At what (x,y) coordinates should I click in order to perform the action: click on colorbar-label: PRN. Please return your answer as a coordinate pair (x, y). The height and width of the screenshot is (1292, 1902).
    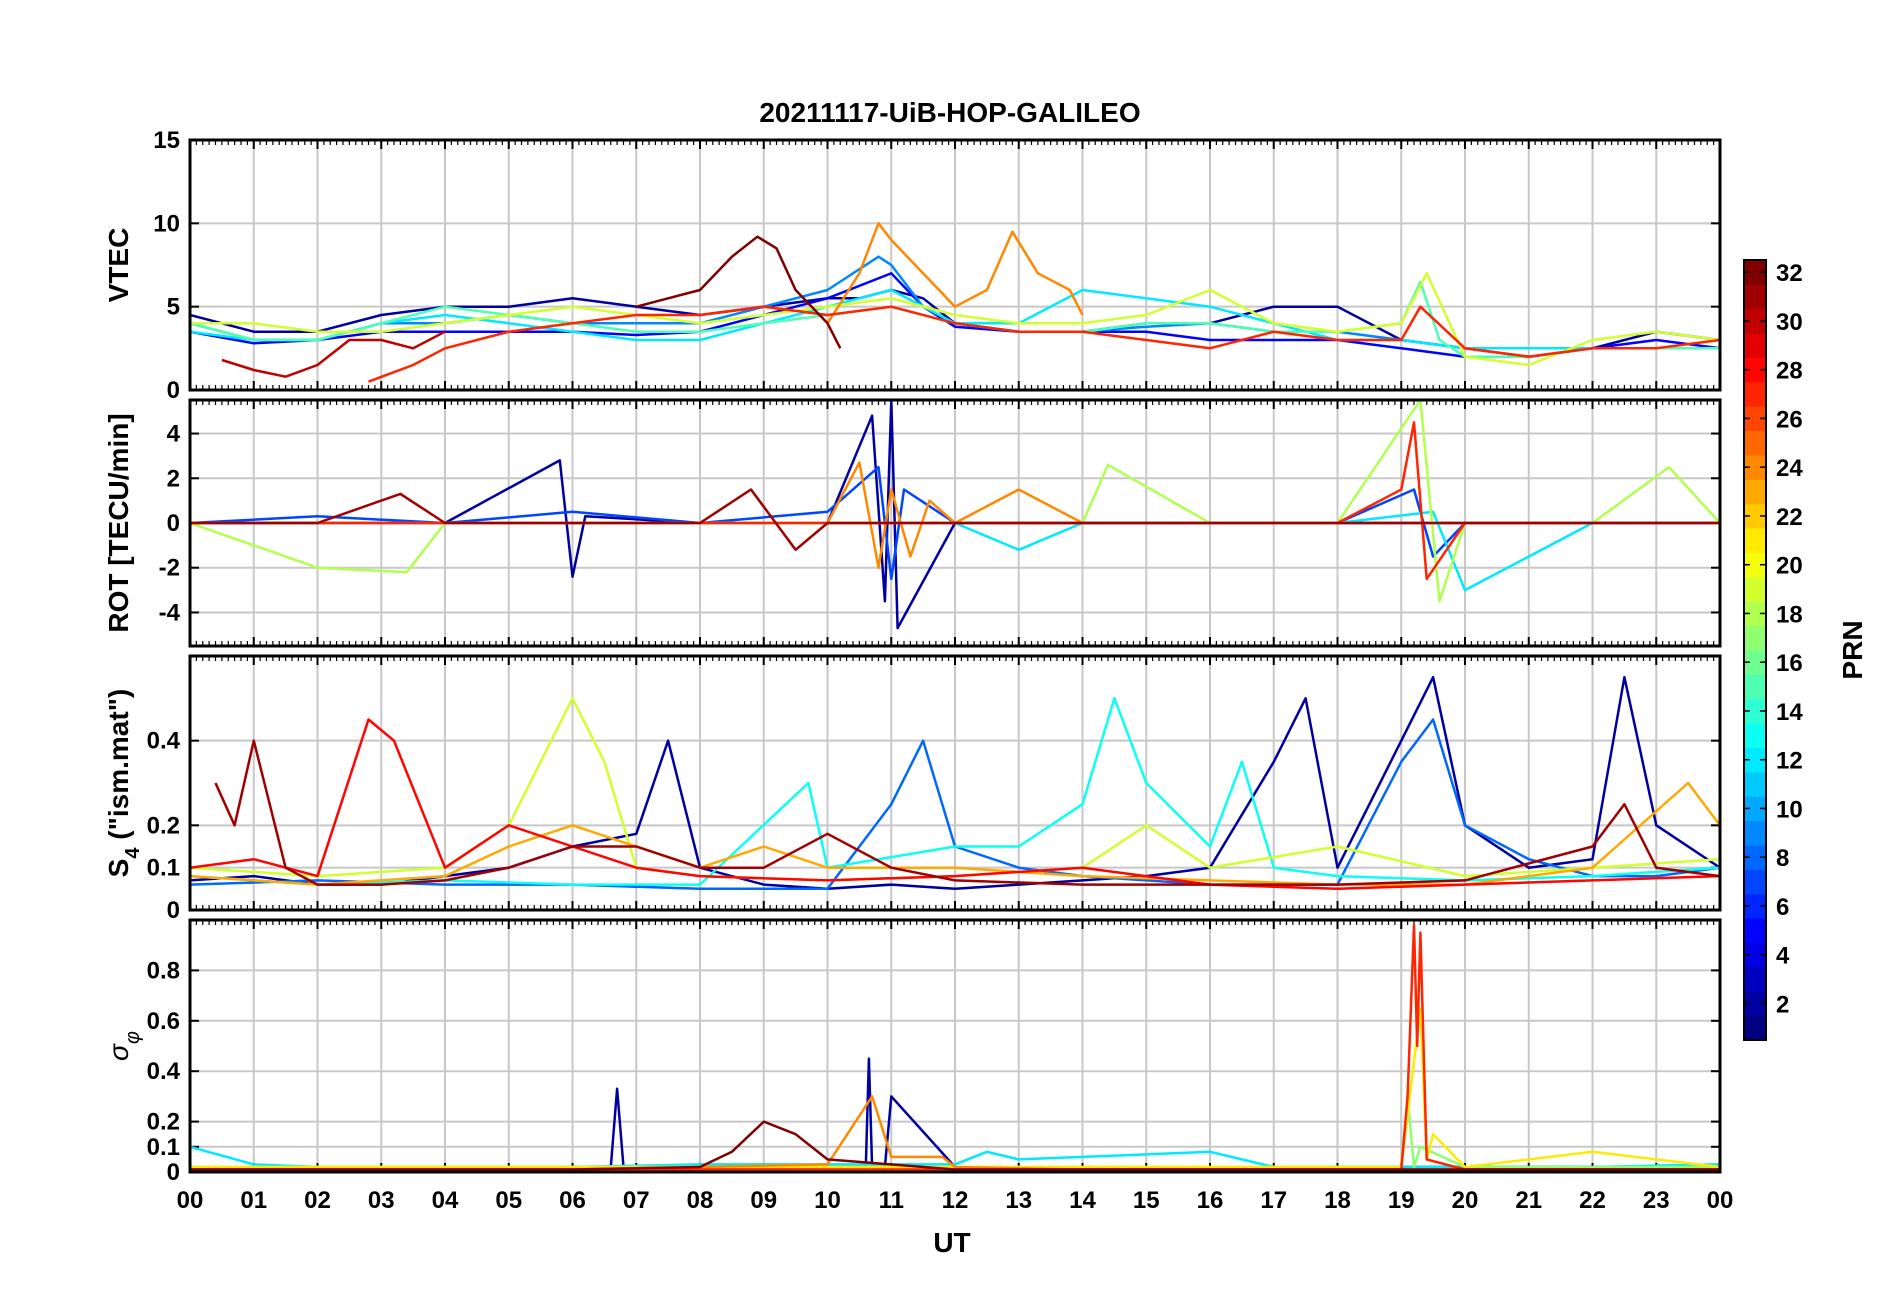
    Looking at the image, I should click on (1852, 649).